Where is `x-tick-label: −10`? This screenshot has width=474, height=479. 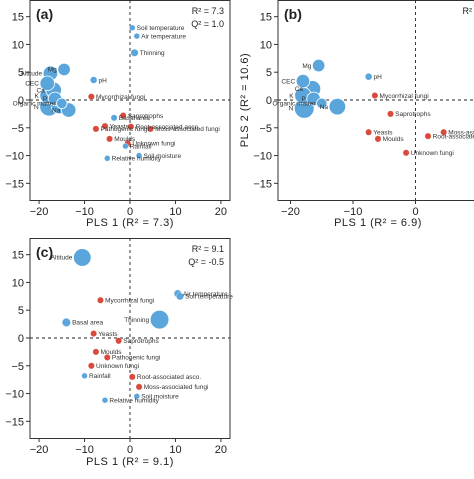
x-tick-label: −10 is located at coordinates (84, 450).